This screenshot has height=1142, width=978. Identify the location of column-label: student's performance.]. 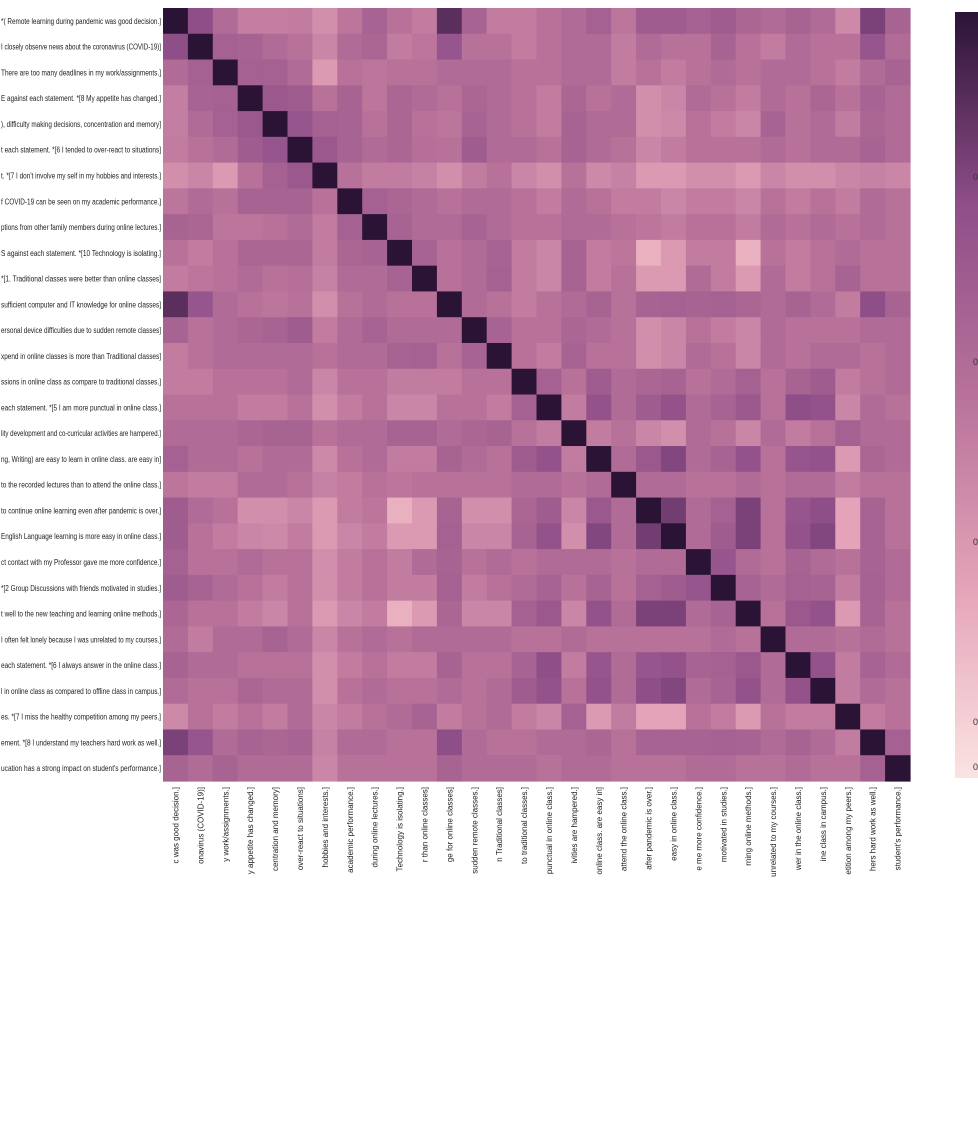
(898, 828).